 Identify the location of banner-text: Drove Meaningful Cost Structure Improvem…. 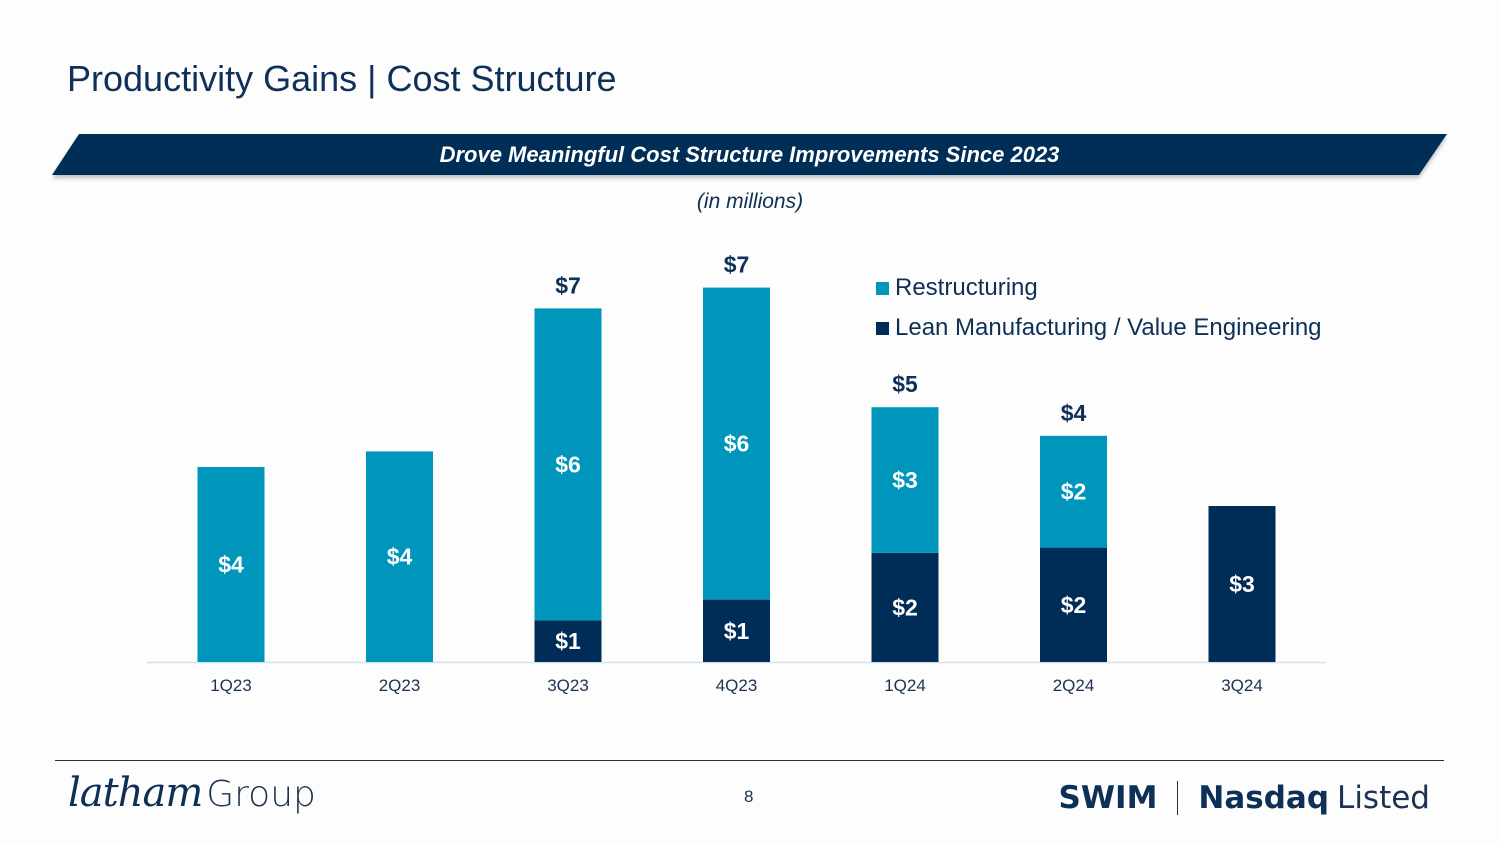
(749, 154).